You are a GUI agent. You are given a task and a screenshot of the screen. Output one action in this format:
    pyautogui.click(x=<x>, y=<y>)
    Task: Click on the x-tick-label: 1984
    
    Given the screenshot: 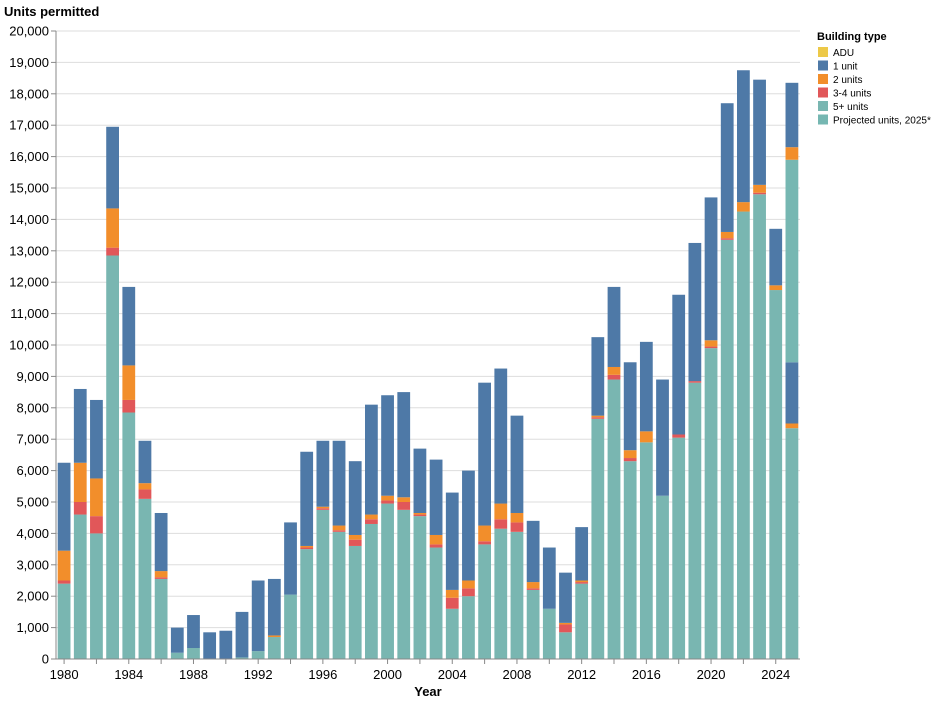 What is the action you would take?
    pyautogui.click(x=128, y=674)
    